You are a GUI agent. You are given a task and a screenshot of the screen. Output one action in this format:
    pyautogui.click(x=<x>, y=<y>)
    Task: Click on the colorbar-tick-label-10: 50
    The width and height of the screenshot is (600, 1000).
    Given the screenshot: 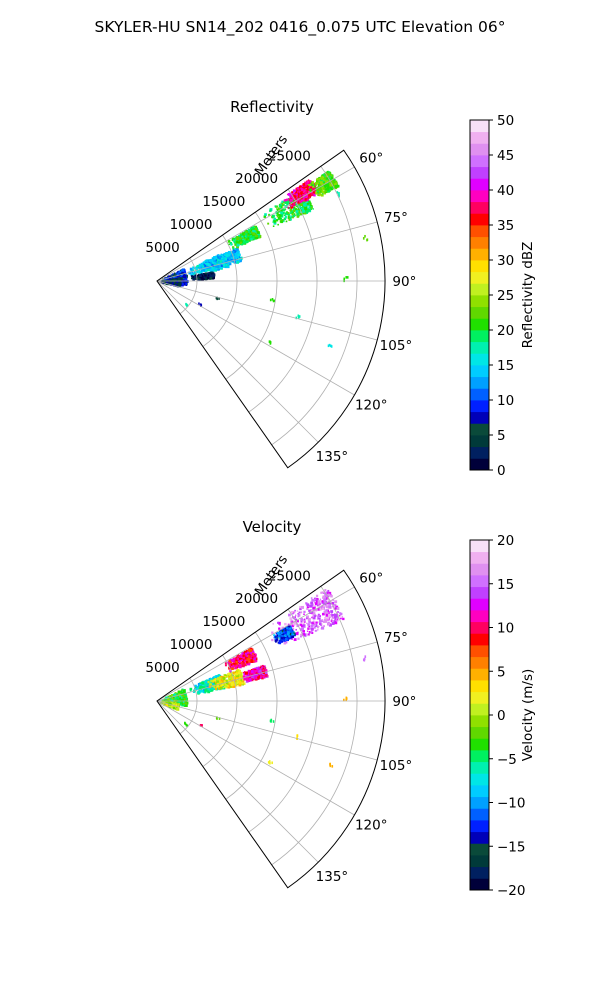 What is the action you would take?
    pyautogui.click(x=505, y=121)
    